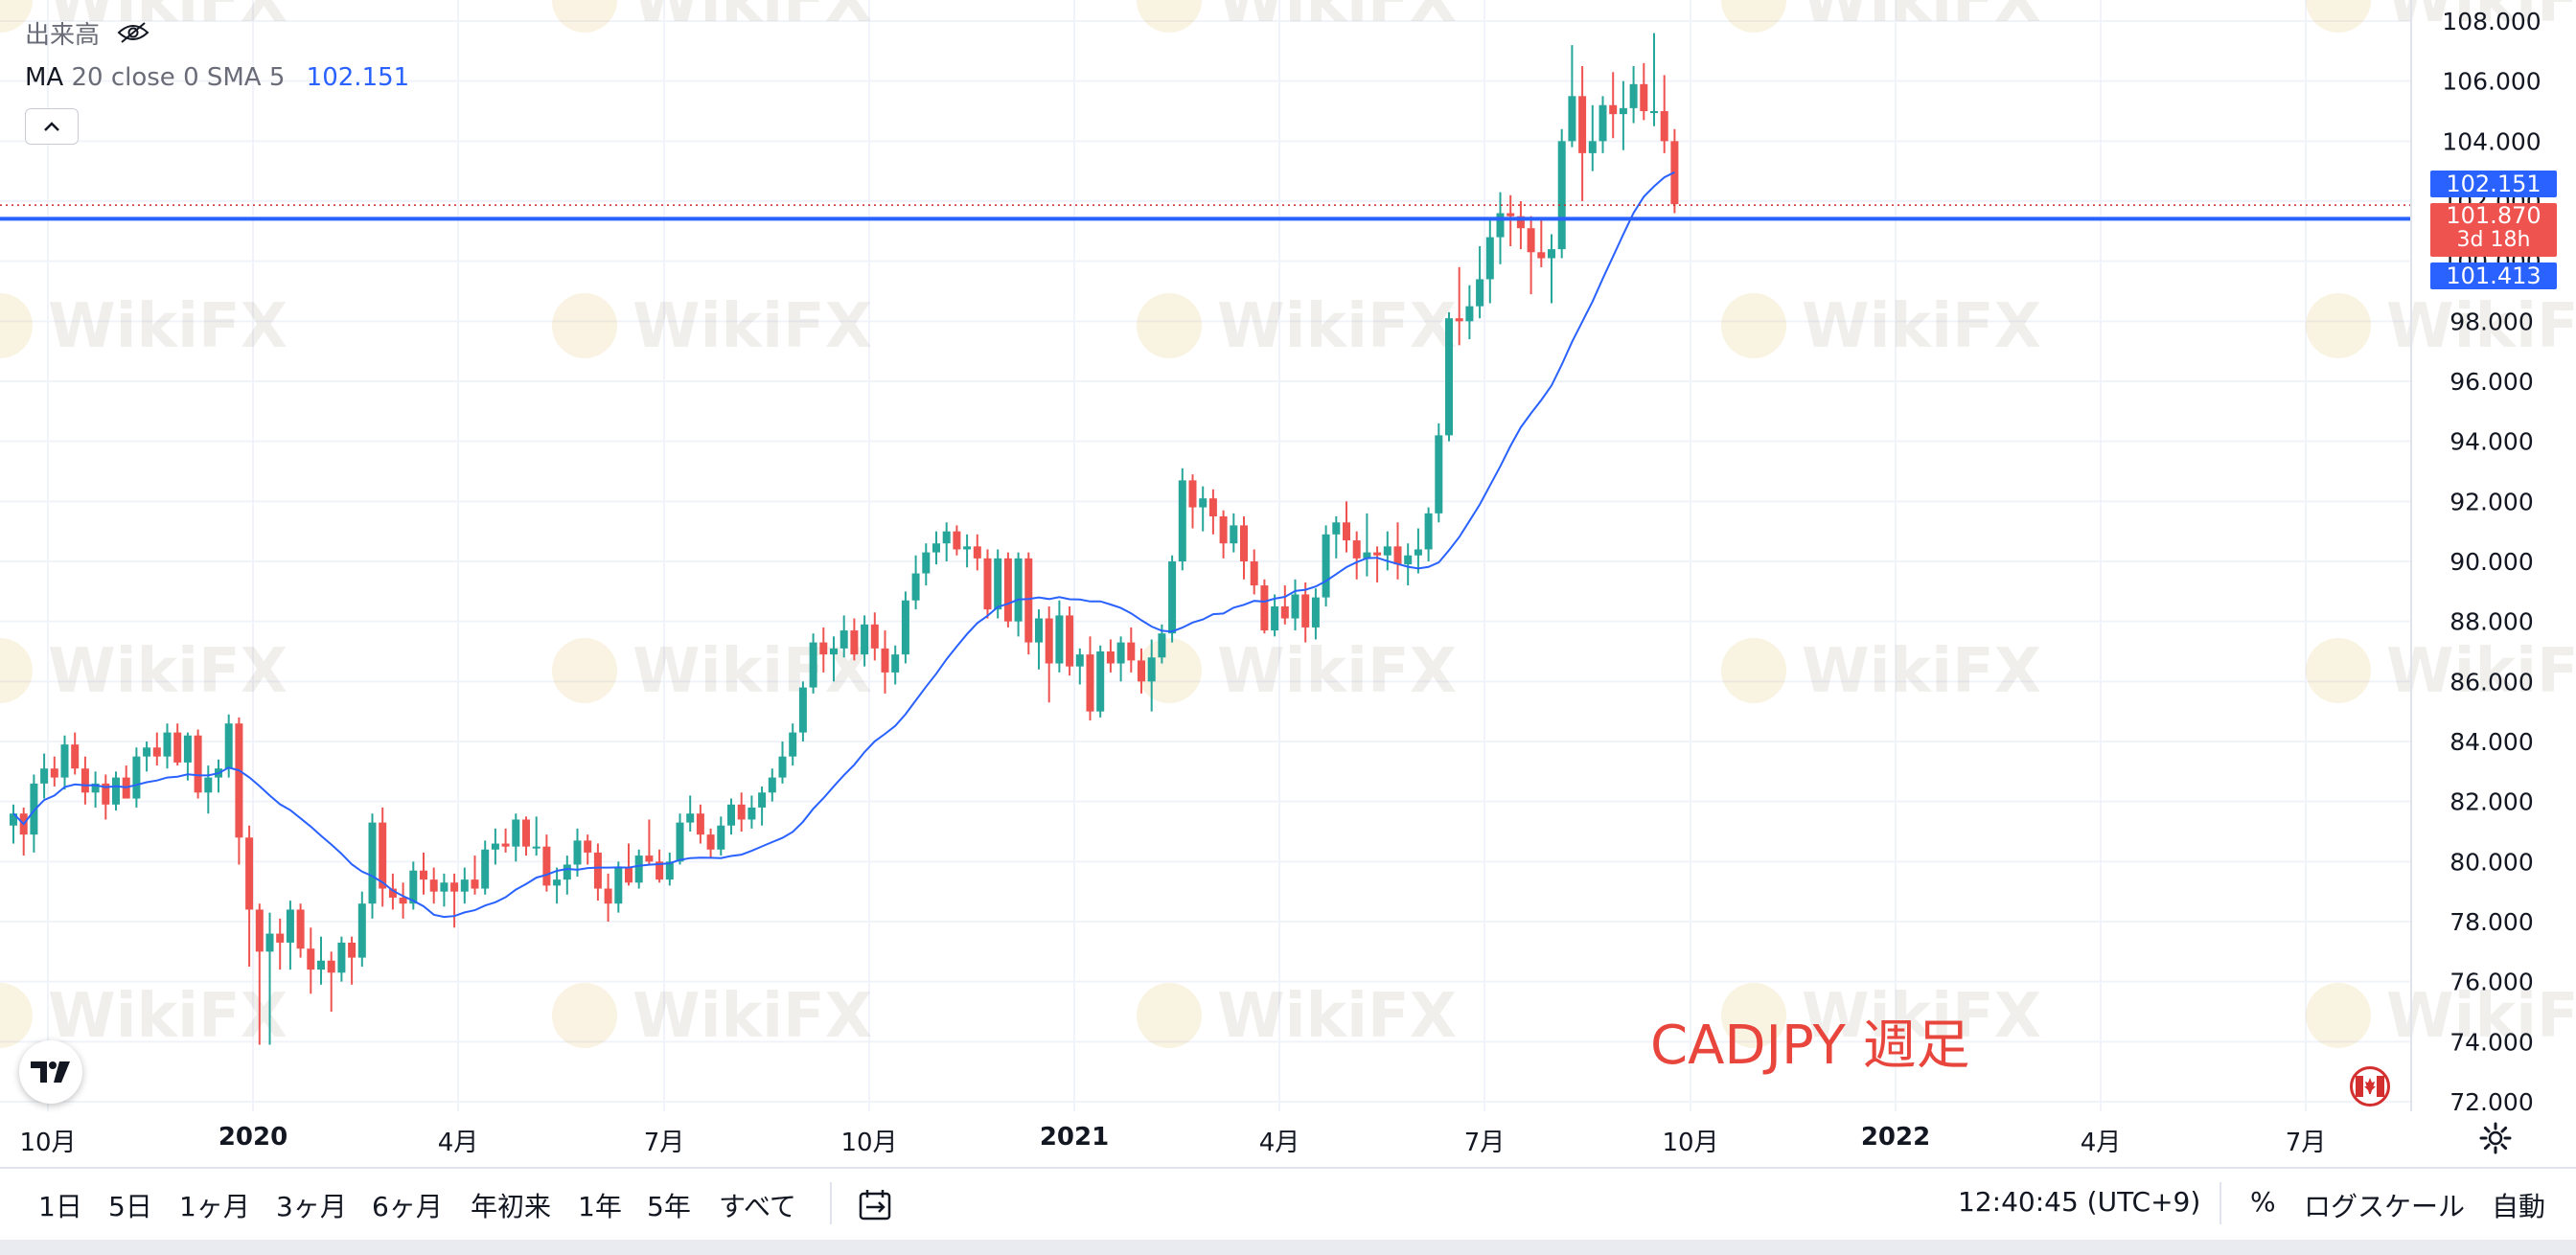 The image size is (2576, 1255). Describe the element at coordinates (2220, 1203) in the screenshot. I see `toolbar-divider` at that location.